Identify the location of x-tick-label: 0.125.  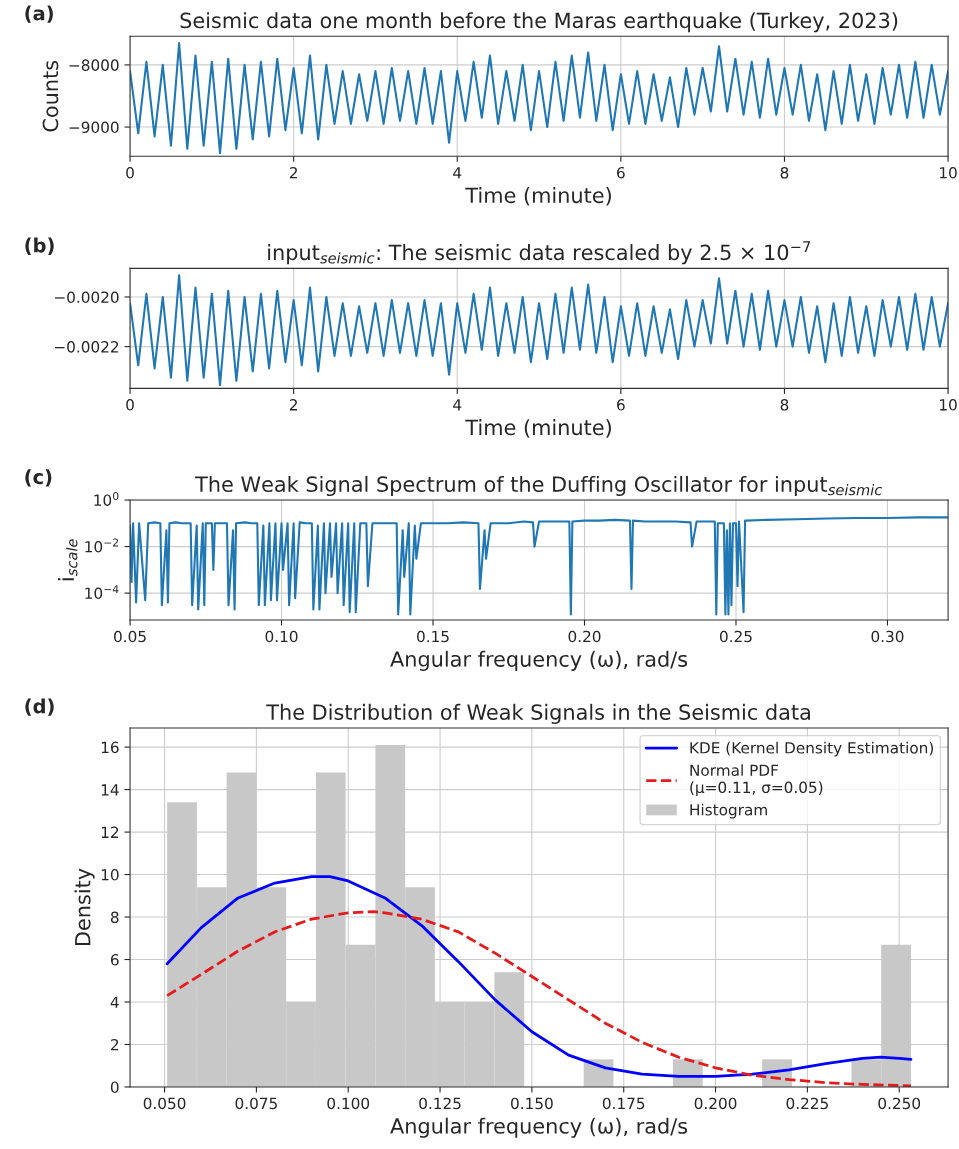
(440, 1103).